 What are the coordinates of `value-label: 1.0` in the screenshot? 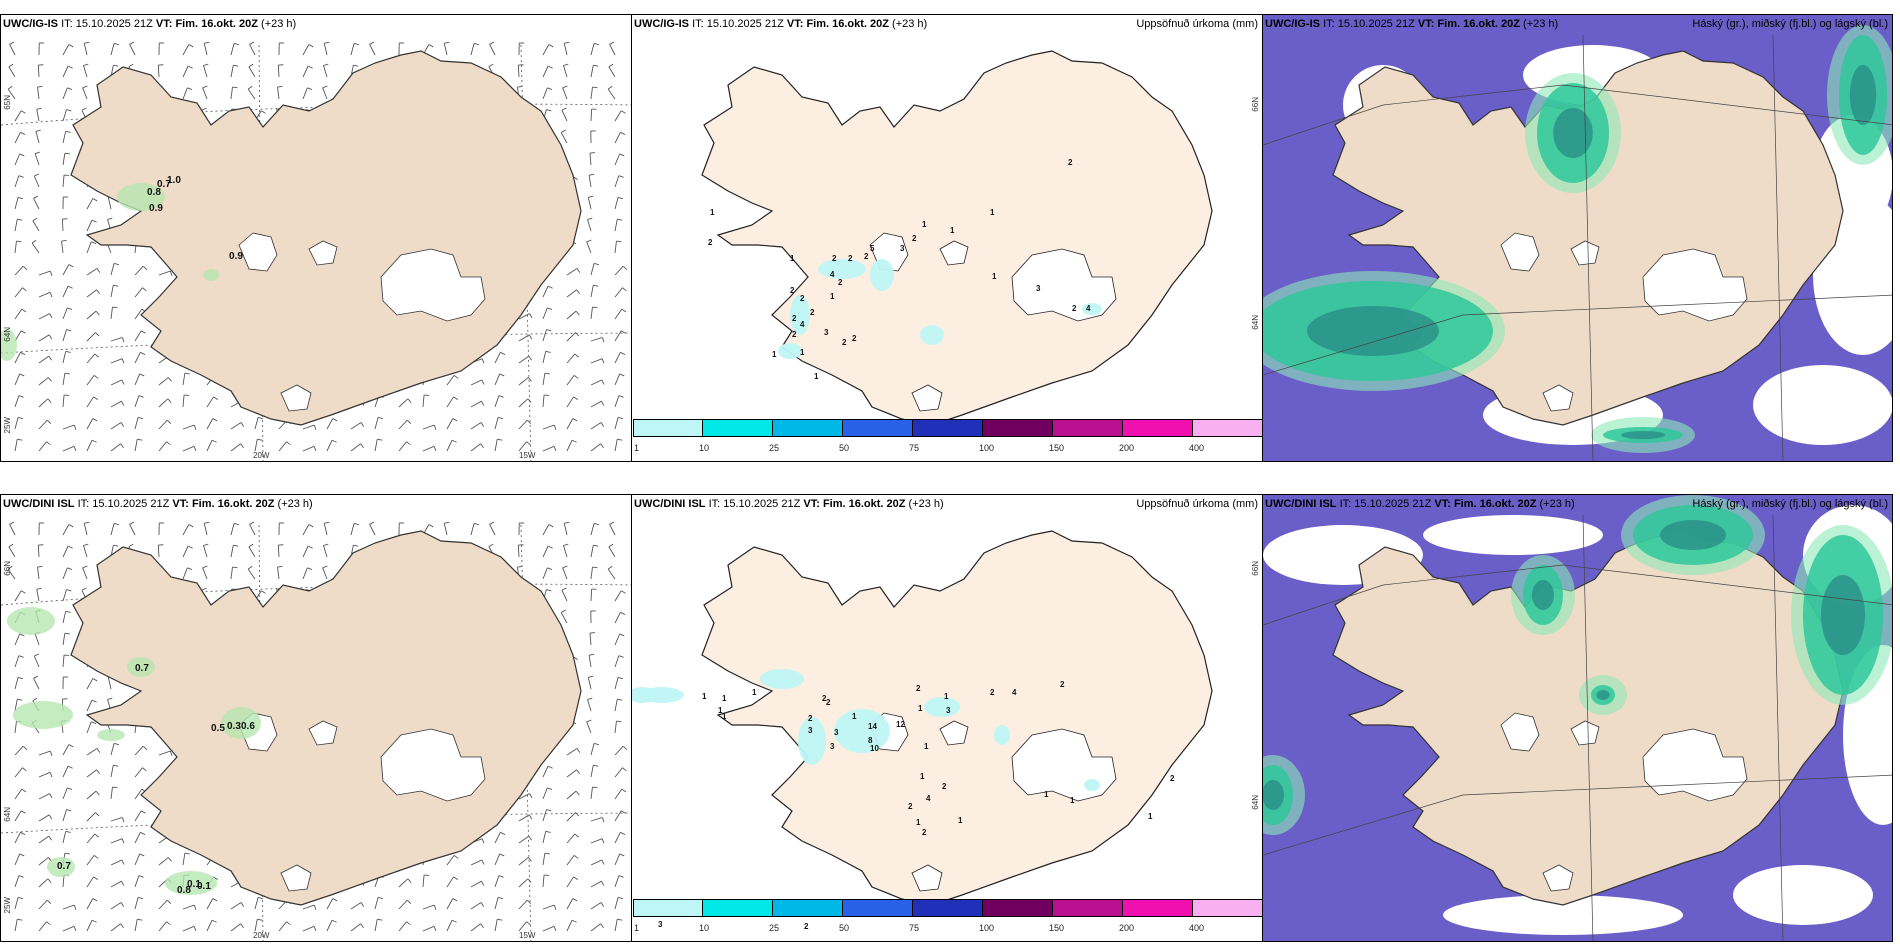 It's located at (174, 180).